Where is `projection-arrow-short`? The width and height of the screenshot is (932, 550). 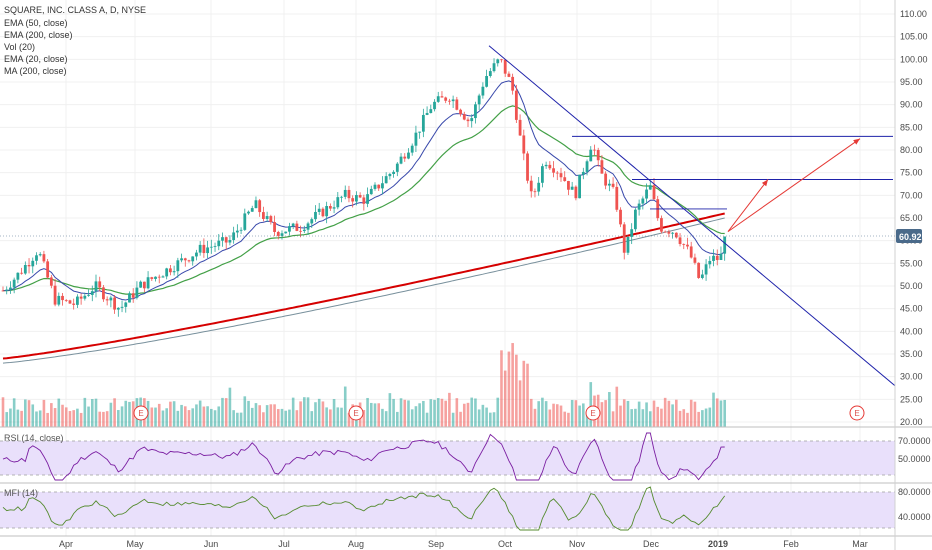 projection-arrow-short is located at coordinates (748, 205).